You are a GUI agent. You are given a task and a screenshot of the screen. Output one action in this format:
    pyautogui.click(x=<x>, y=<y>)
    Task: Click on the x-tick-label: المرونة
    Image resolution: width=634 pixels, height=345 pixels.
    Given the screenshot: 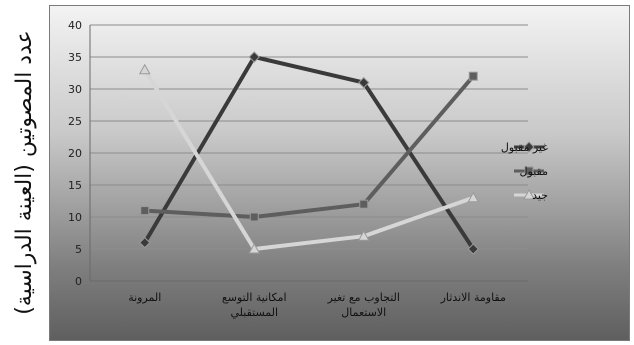 What is the action you would take?
    pyautogui.click(x=144, y=297)
    